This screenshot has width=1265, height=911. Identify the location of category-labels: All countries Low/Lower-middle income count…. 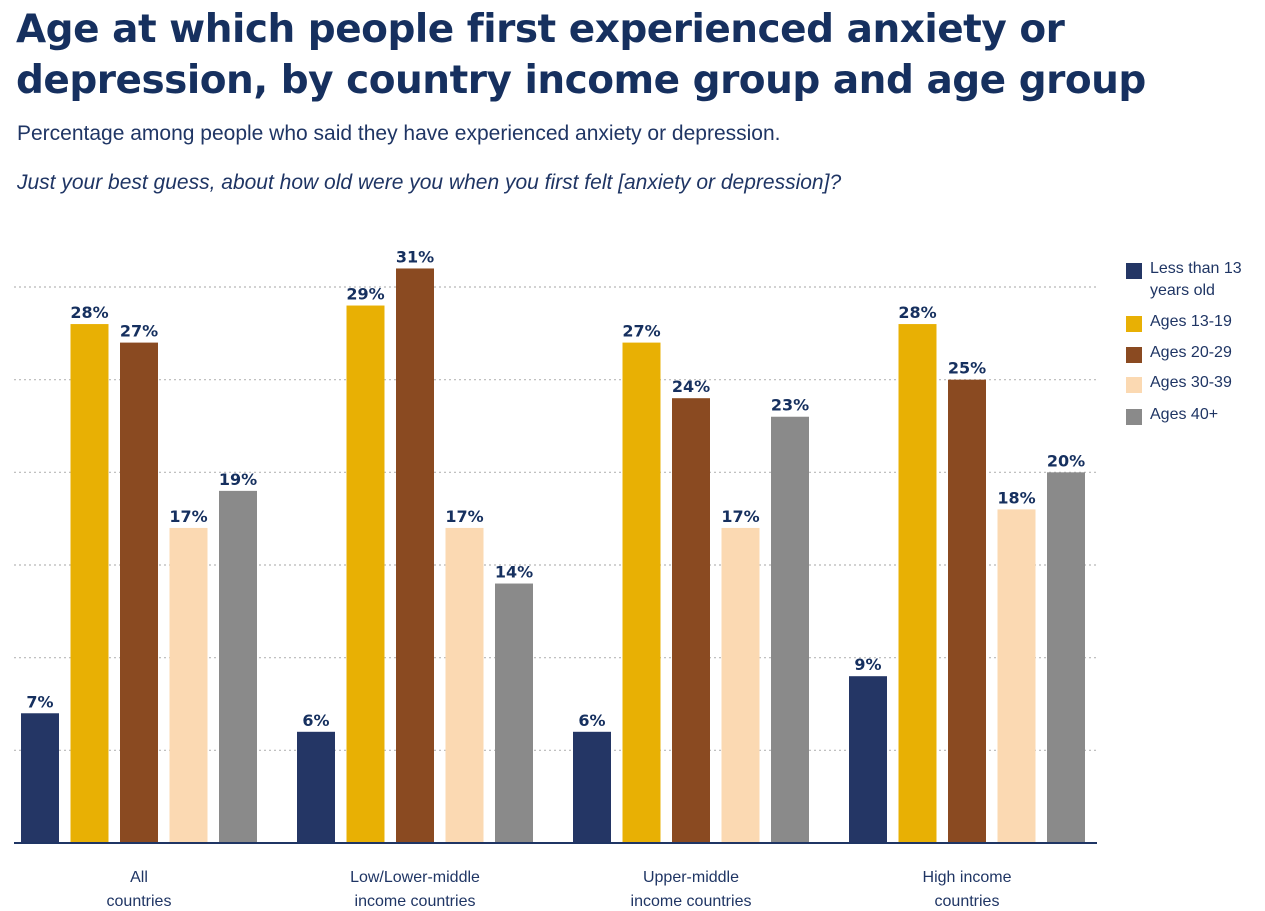
(559, 889).